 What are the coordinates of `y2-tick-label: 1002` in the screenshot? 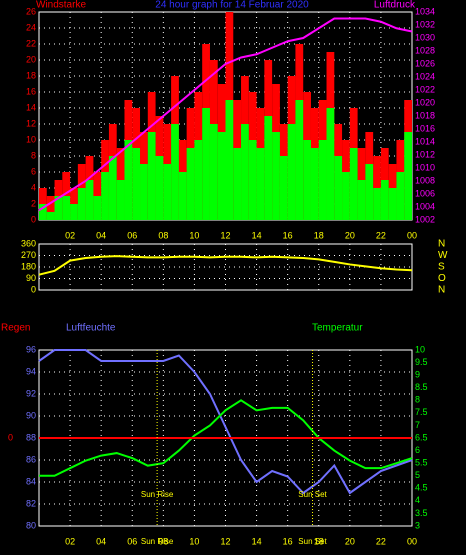 It's located at (425, 219).